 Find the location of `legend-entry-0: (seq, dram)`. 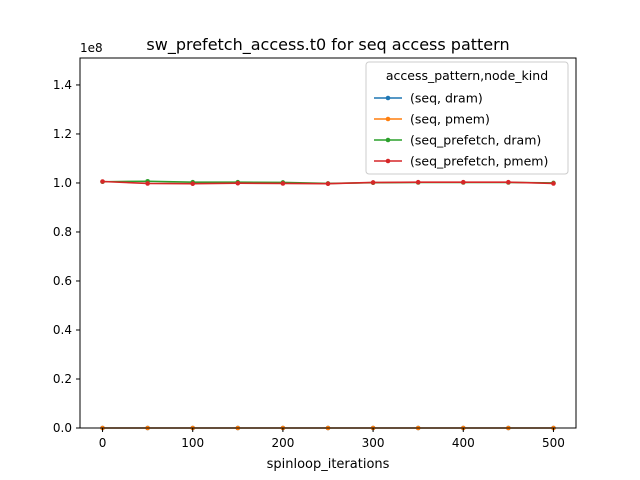

legend-entry-0: (seq, dram) is located at coordinates (446, 98).